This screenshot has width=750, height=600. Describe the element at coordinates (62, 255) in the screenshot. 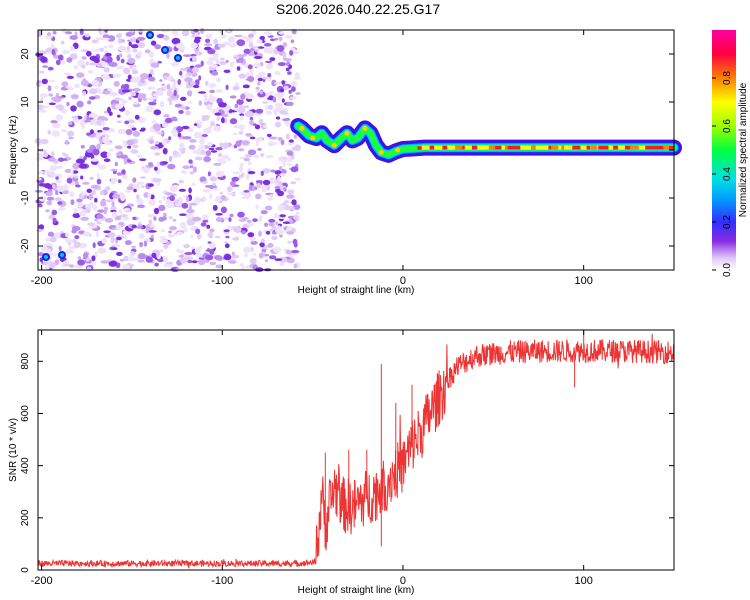

I see `noise-hotspot-core` at that location.